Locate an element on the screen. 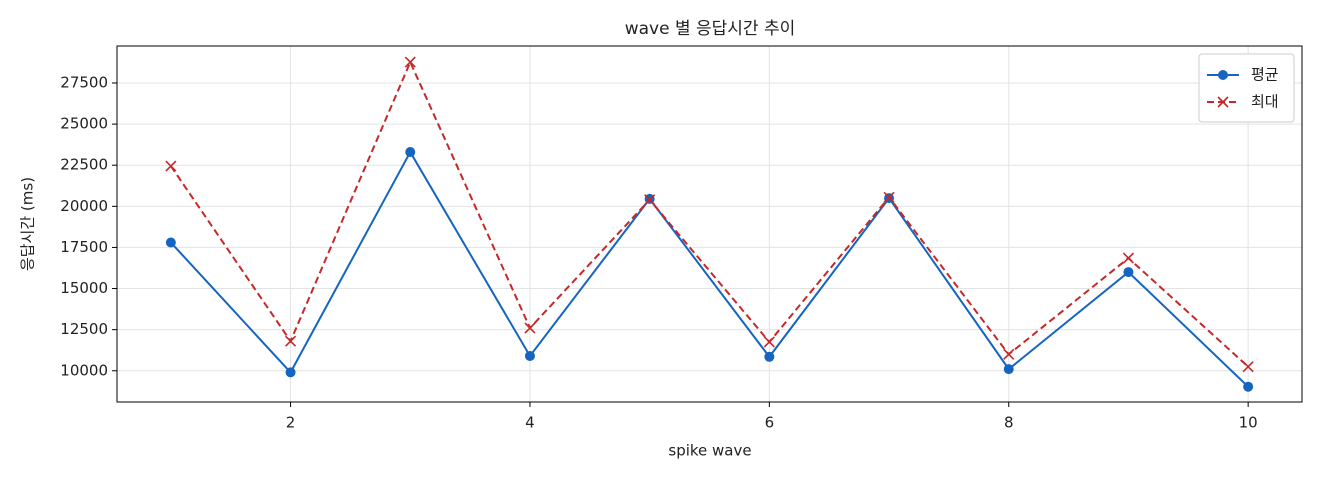 This screenshot has height=484, width=1320. x-tick-label: 8 is located at coordinates (1009, 423).